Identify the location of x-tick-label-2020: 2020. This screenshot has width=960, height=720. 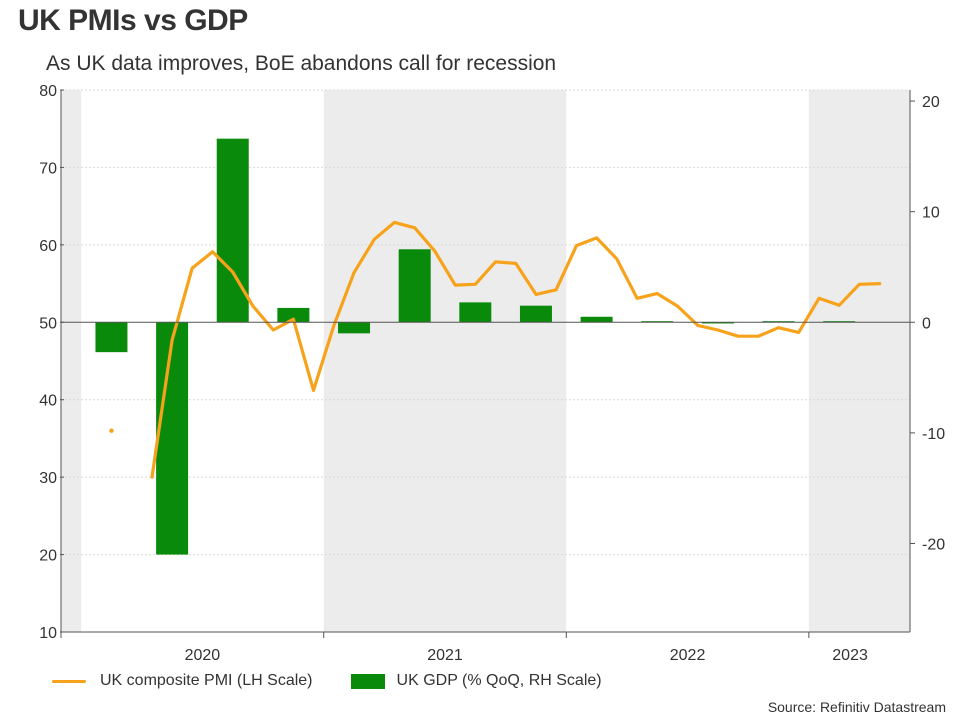
(203, 655).